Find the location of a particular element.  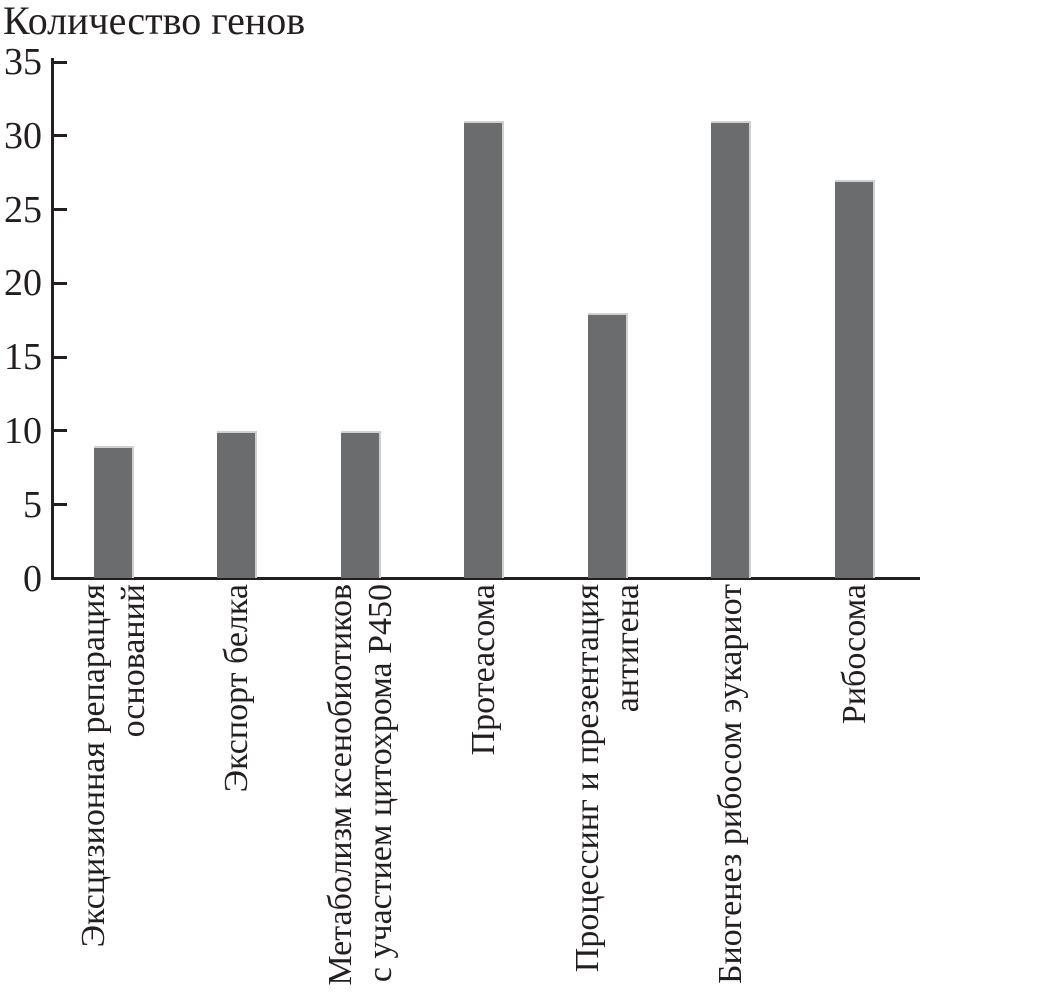

x-axis-label-line: с участием цитохрома P450 is located at coordinates (380, 783).